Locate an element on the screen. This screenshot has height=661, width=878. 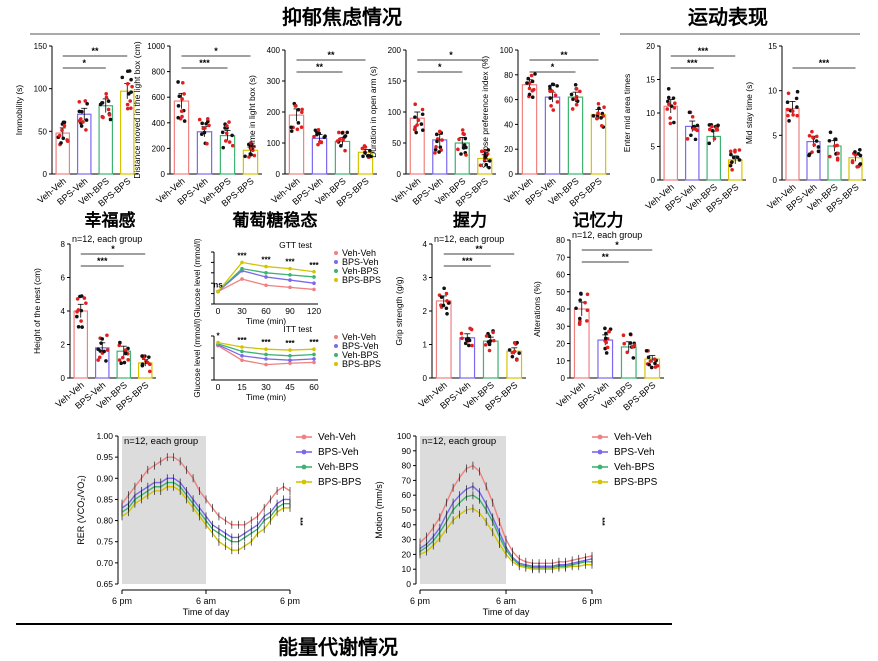
rer-legend-label: BPS-BPS is located at coordinates (340, 482).